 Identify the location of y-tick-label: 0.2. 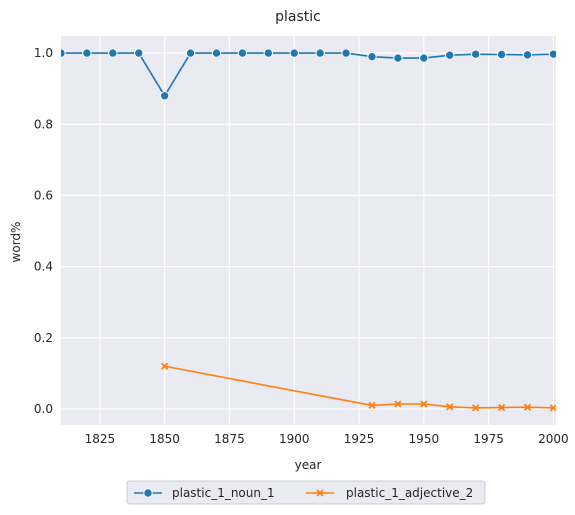
(43, 338).